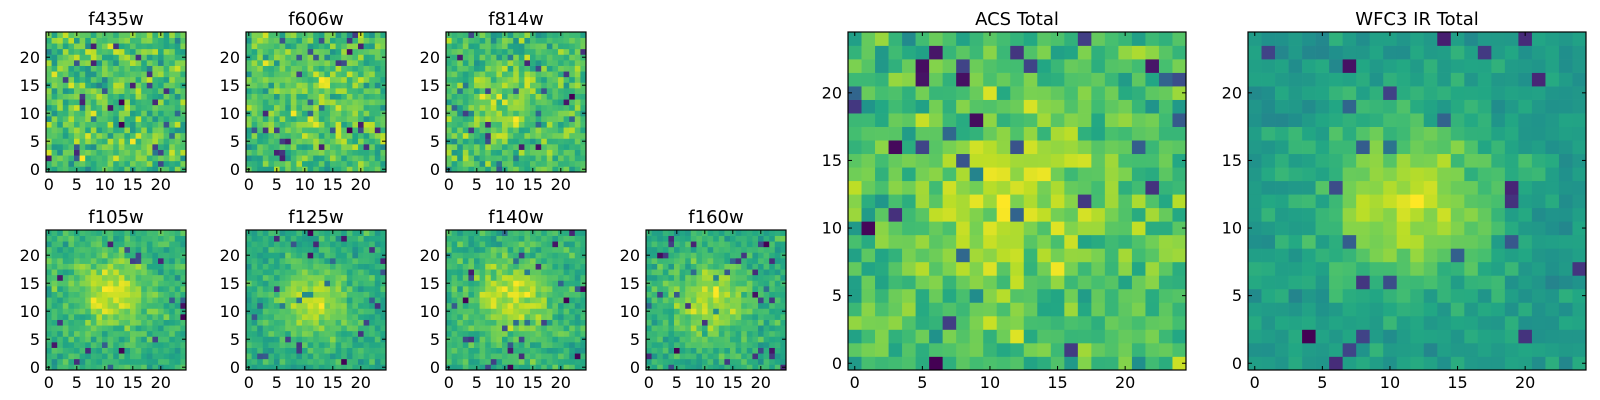 The height and width of the screenshot is (400, 1600). I want to click on y-tick-label: 15, so click(430, 283).